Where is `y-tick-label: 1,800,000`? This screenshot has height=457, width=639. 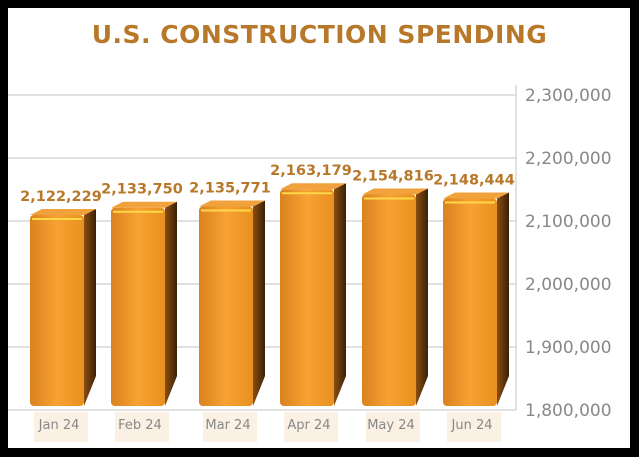 y-tick-label: 1,800,000 is located at coordinates (568, 411).